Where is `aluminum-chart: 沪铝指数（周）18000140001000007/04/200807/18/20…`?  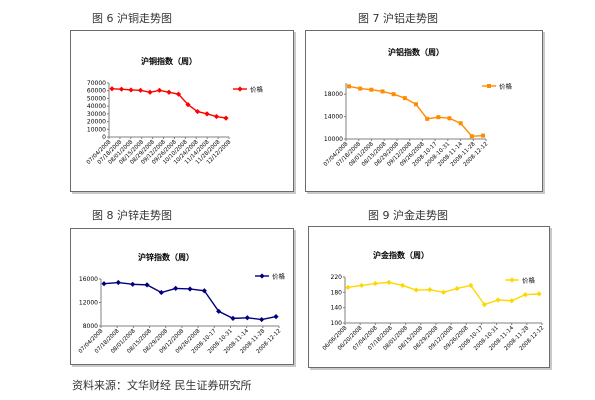 aluminum-chart: 沪铝指数（周）18000140001000007/04/200807/18/20… is located at coordinates (418, 107).